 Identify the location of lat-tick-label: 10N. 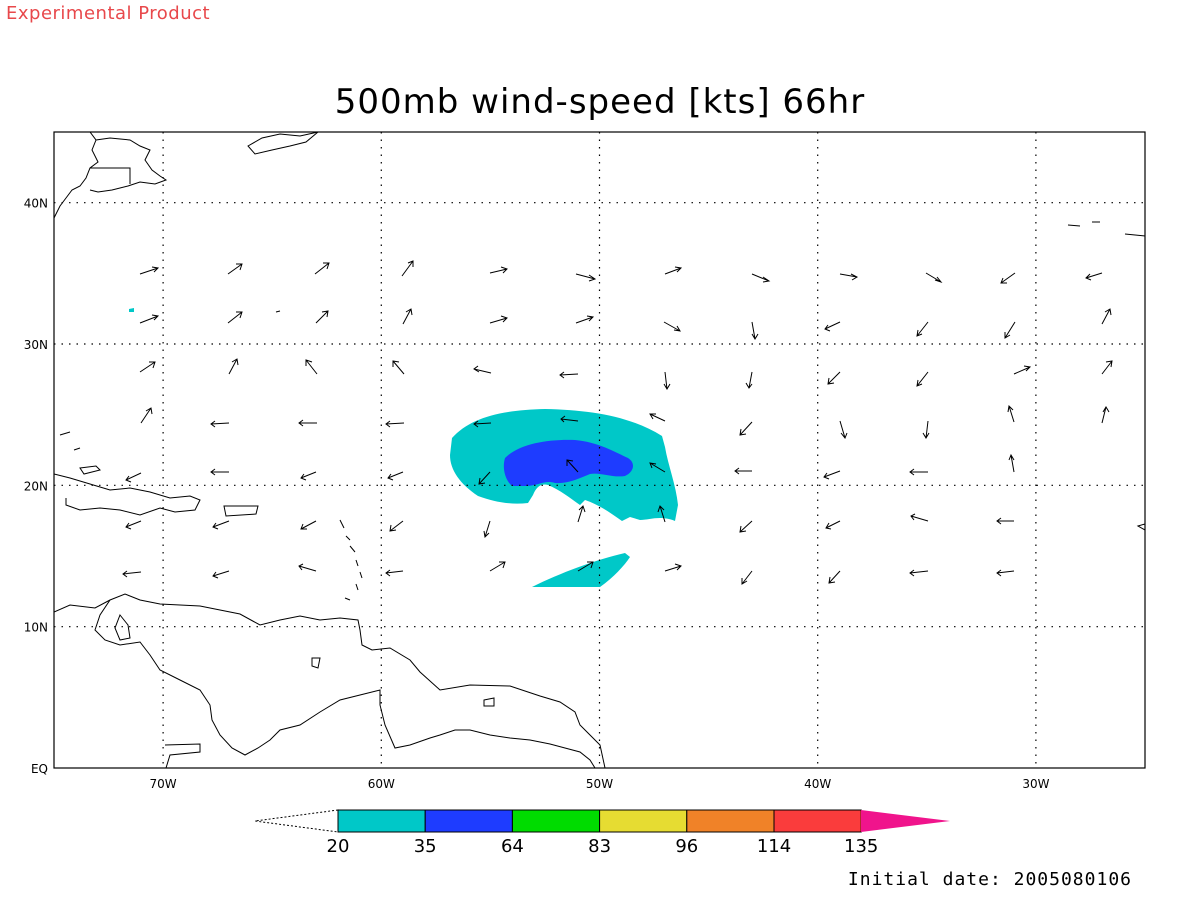
(36, 628).